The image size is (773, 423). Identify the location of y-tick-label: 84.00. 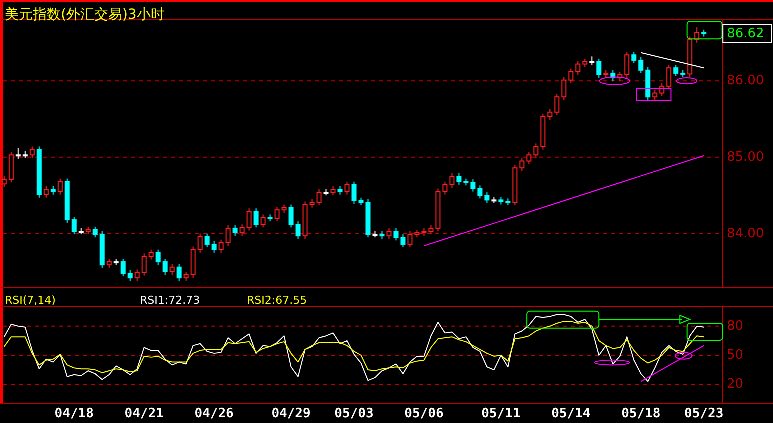
(745, 234).